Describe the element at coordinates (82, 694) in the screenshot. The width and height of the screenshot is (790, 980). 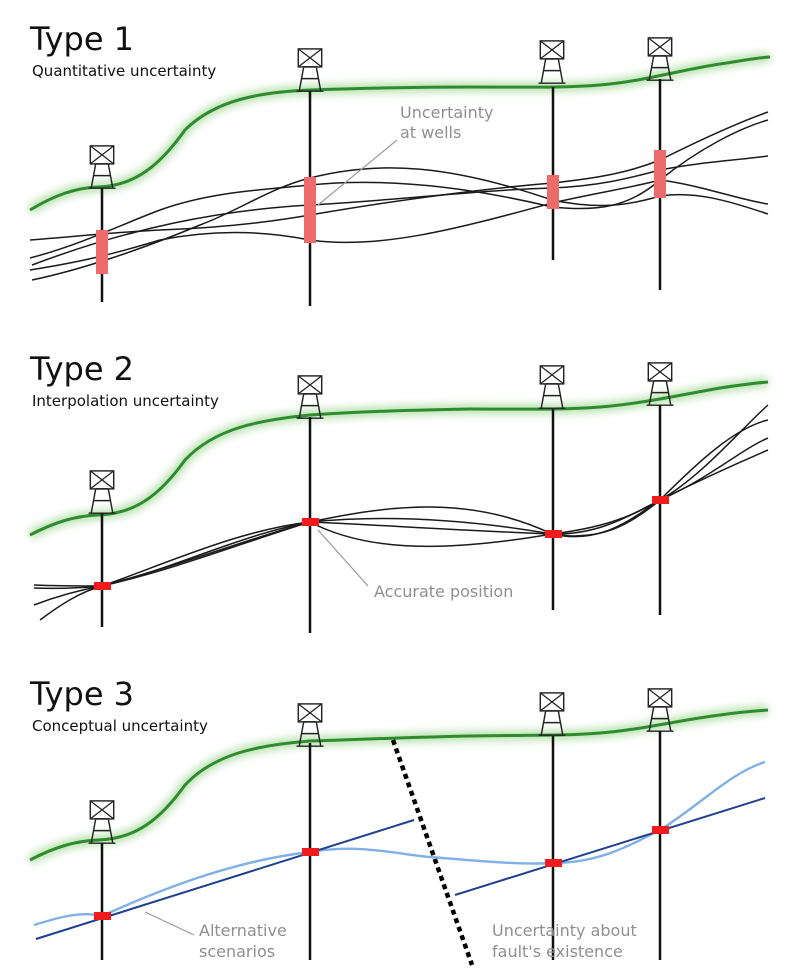
I see `panel-title: Type 3` at that location.